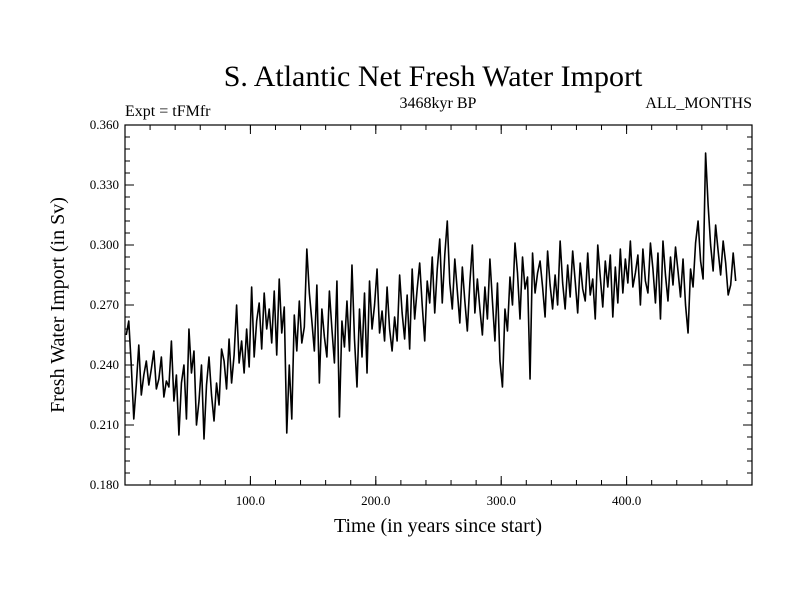  I want to click on x-tick-label: 100.0, so click(250, 500).